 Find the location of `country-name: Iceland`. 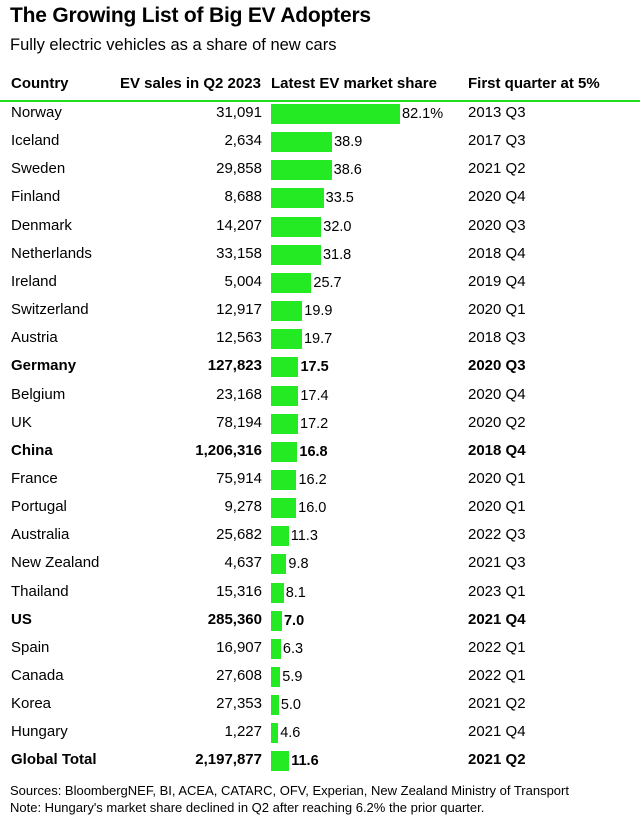

country-name: Iceland is located at coordinates (35, 141).